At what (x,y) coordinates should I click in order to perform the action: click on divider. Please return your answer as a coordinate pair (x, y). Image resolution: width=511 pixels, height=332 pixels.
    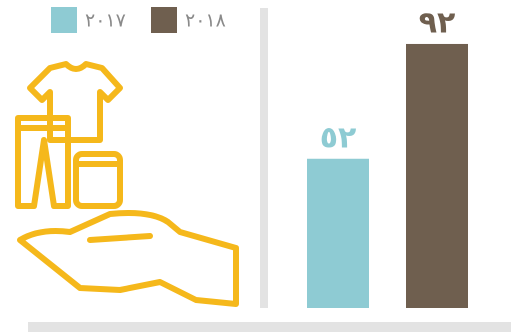
    Looking at the image, I should click on (264, 158).